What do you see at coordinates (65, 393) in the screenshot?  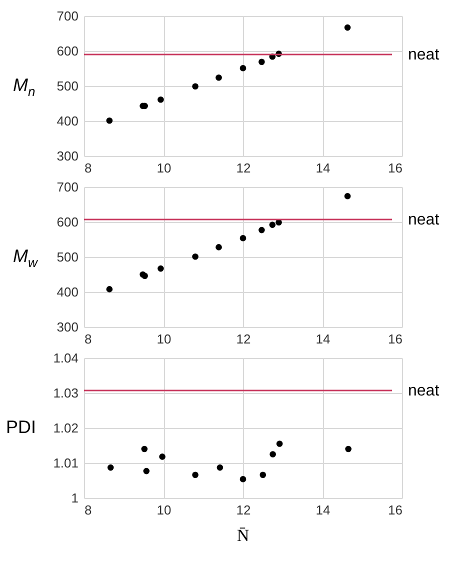 I see `y-tick-label: 1.03` at bounding box center [65, 393].